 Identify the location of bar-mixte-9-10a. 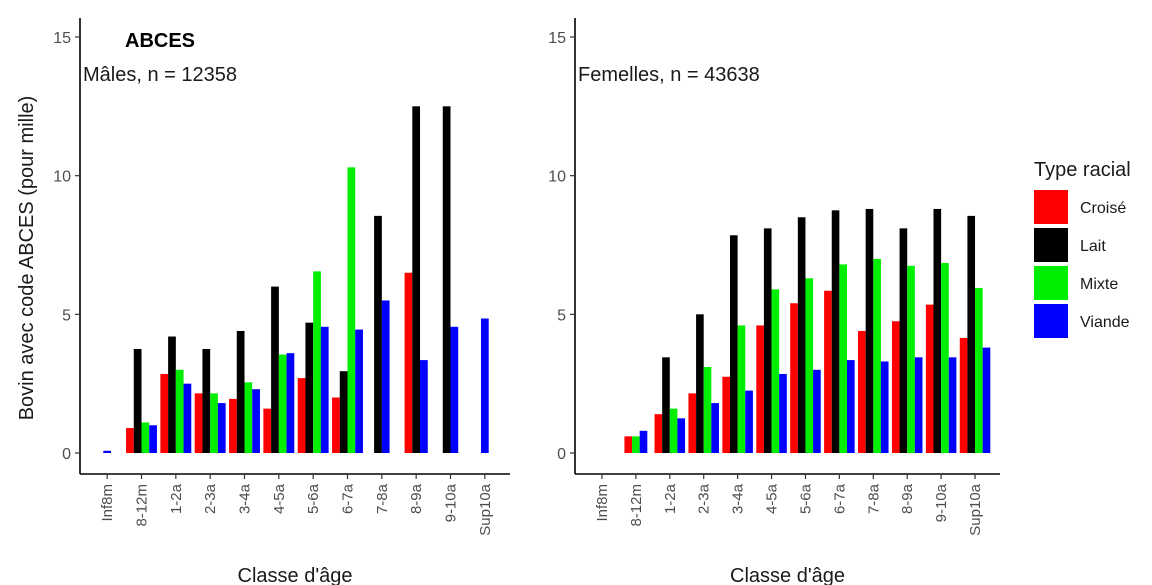
(945, 358).